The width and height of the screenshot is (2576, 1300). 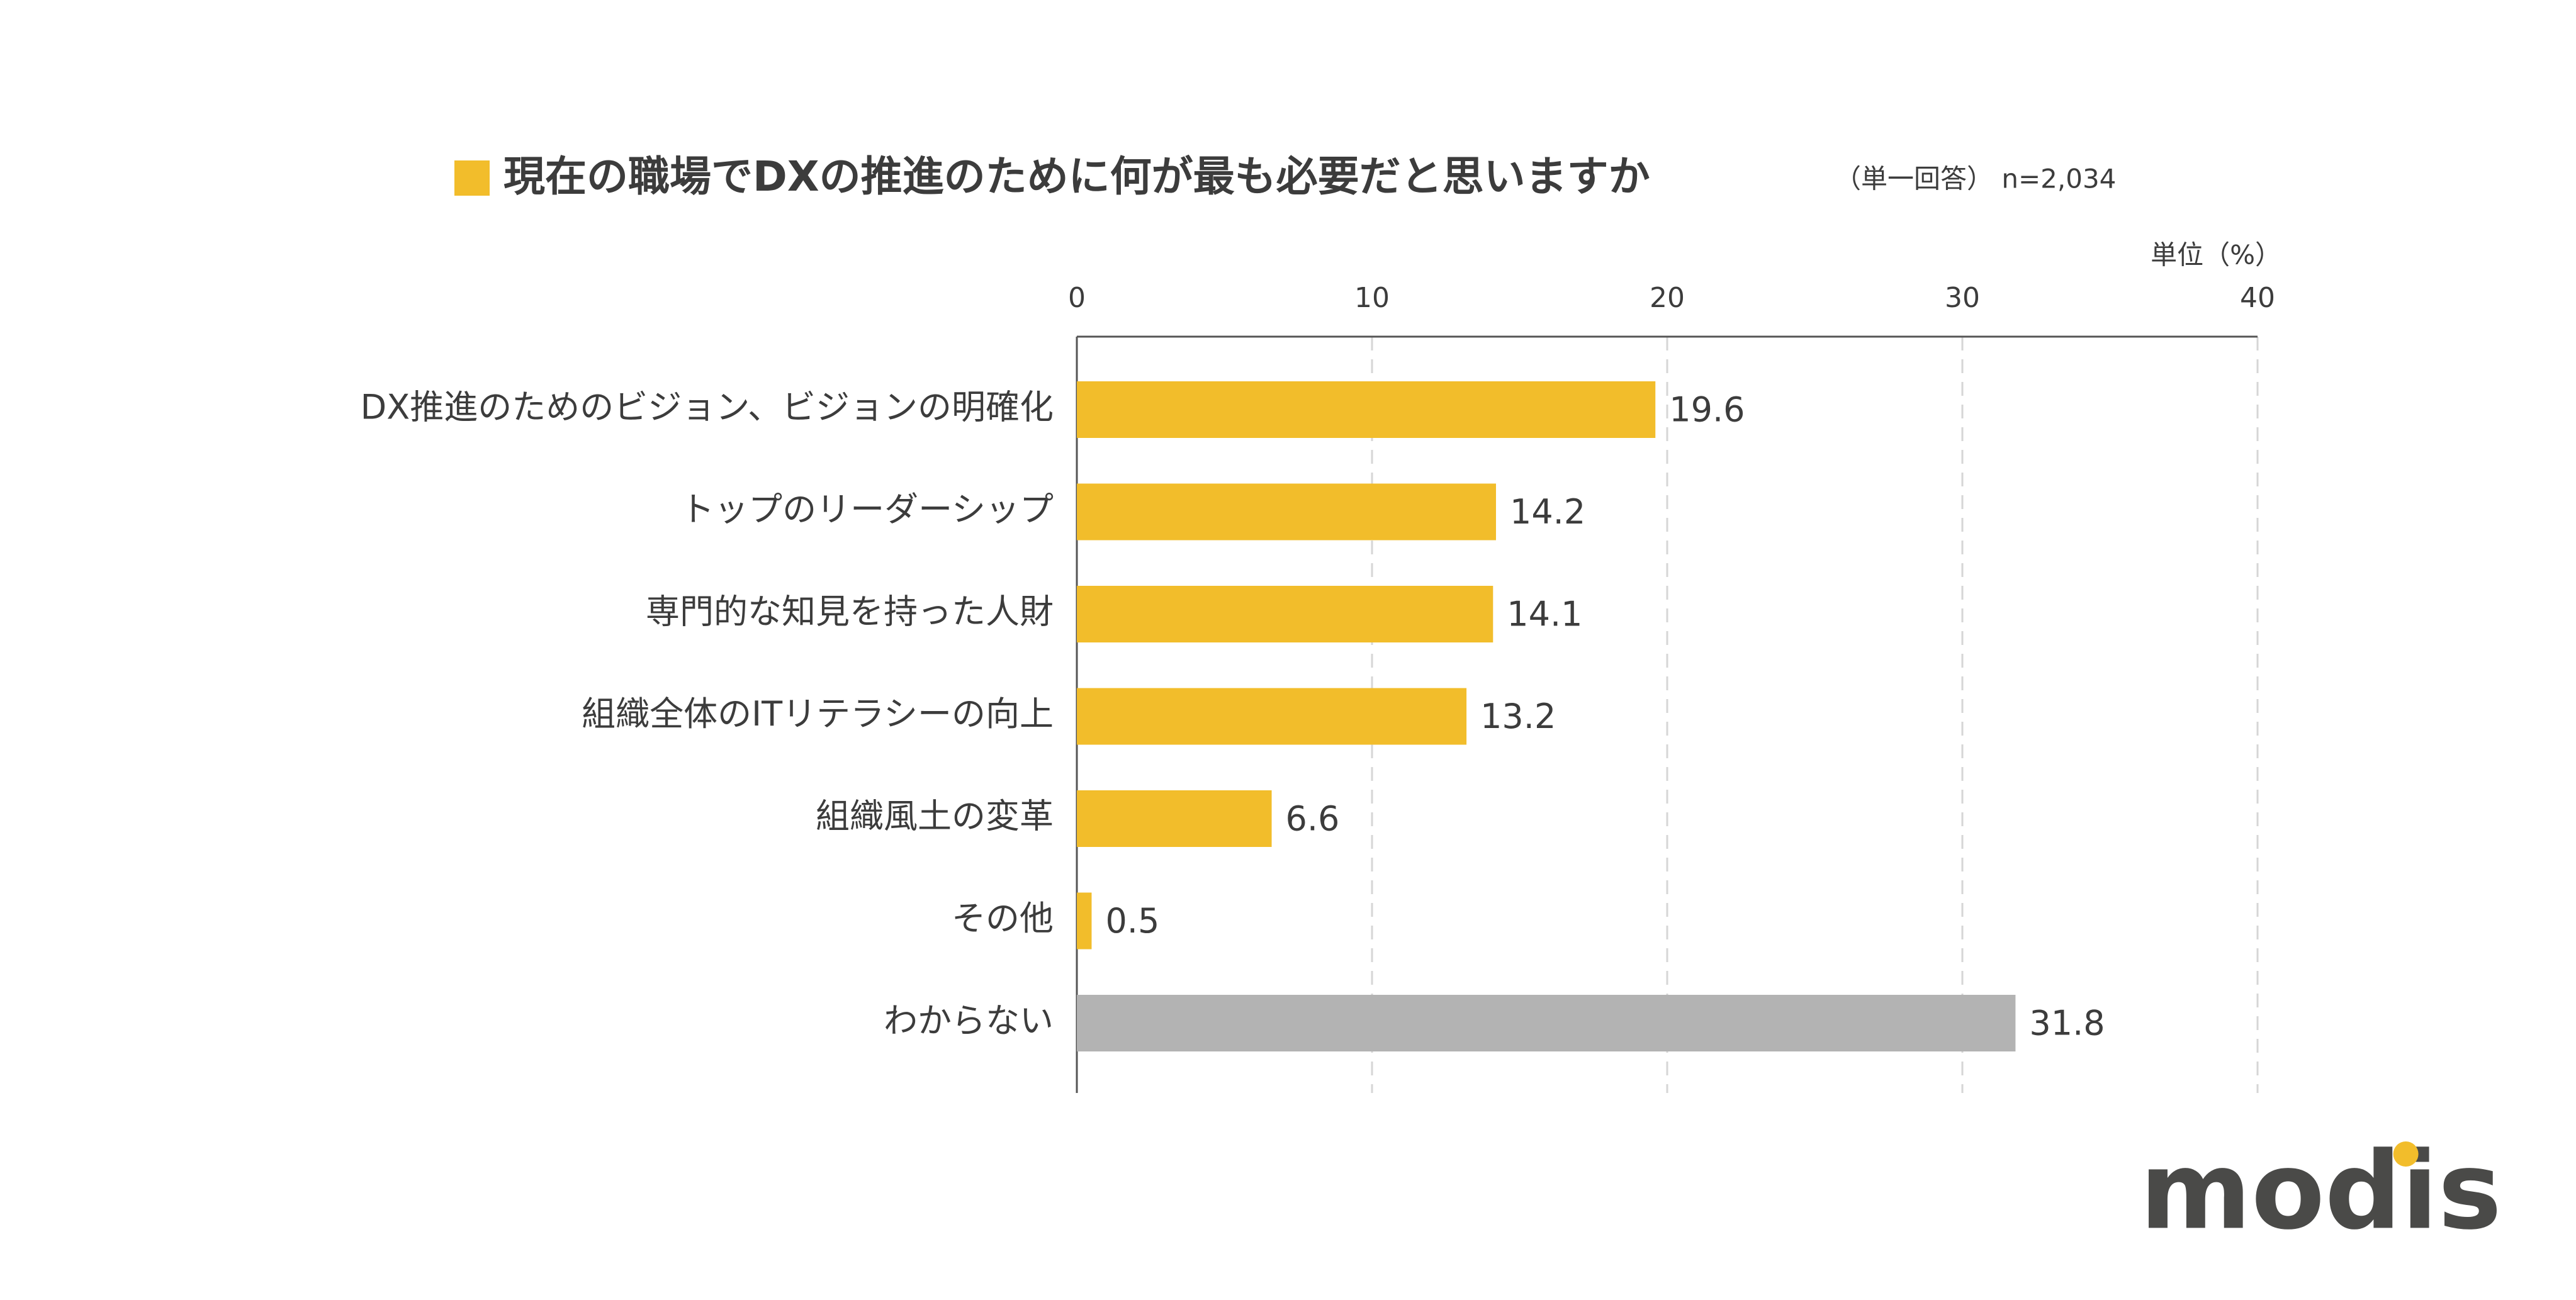 What do you see at coordinates (1707, 410) in the screenshot?
I see `value-label: 19.6` at bounding box center [1707, 410].